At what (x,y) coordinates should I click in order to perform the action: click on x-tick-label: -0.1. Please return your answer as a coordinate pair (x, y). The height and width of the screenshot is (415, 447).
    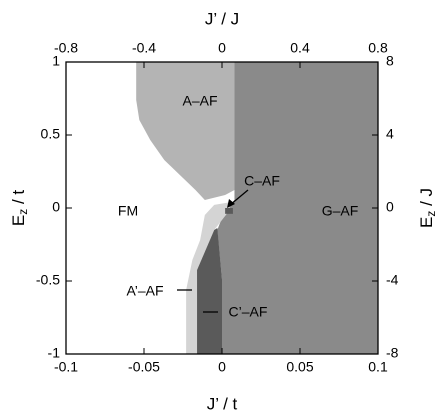
    Looking at the image, I should click on (66, 367).